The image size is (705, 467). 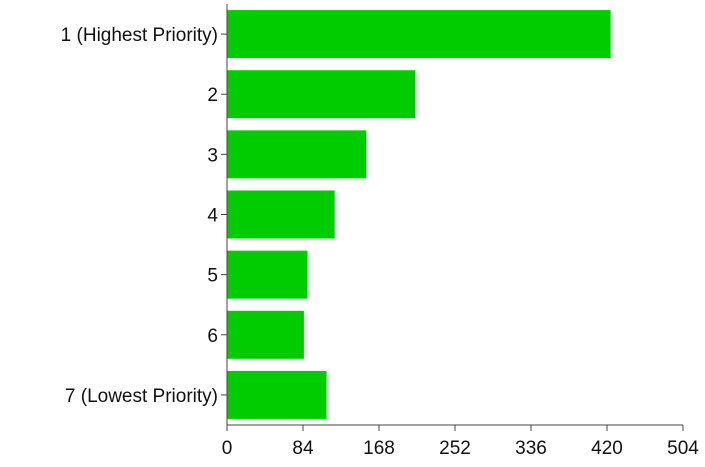 What do you see at coordinates (683, 448) in the screenshot?
I see `x-tick-label-504: 504` at bounding box center [683, 448].